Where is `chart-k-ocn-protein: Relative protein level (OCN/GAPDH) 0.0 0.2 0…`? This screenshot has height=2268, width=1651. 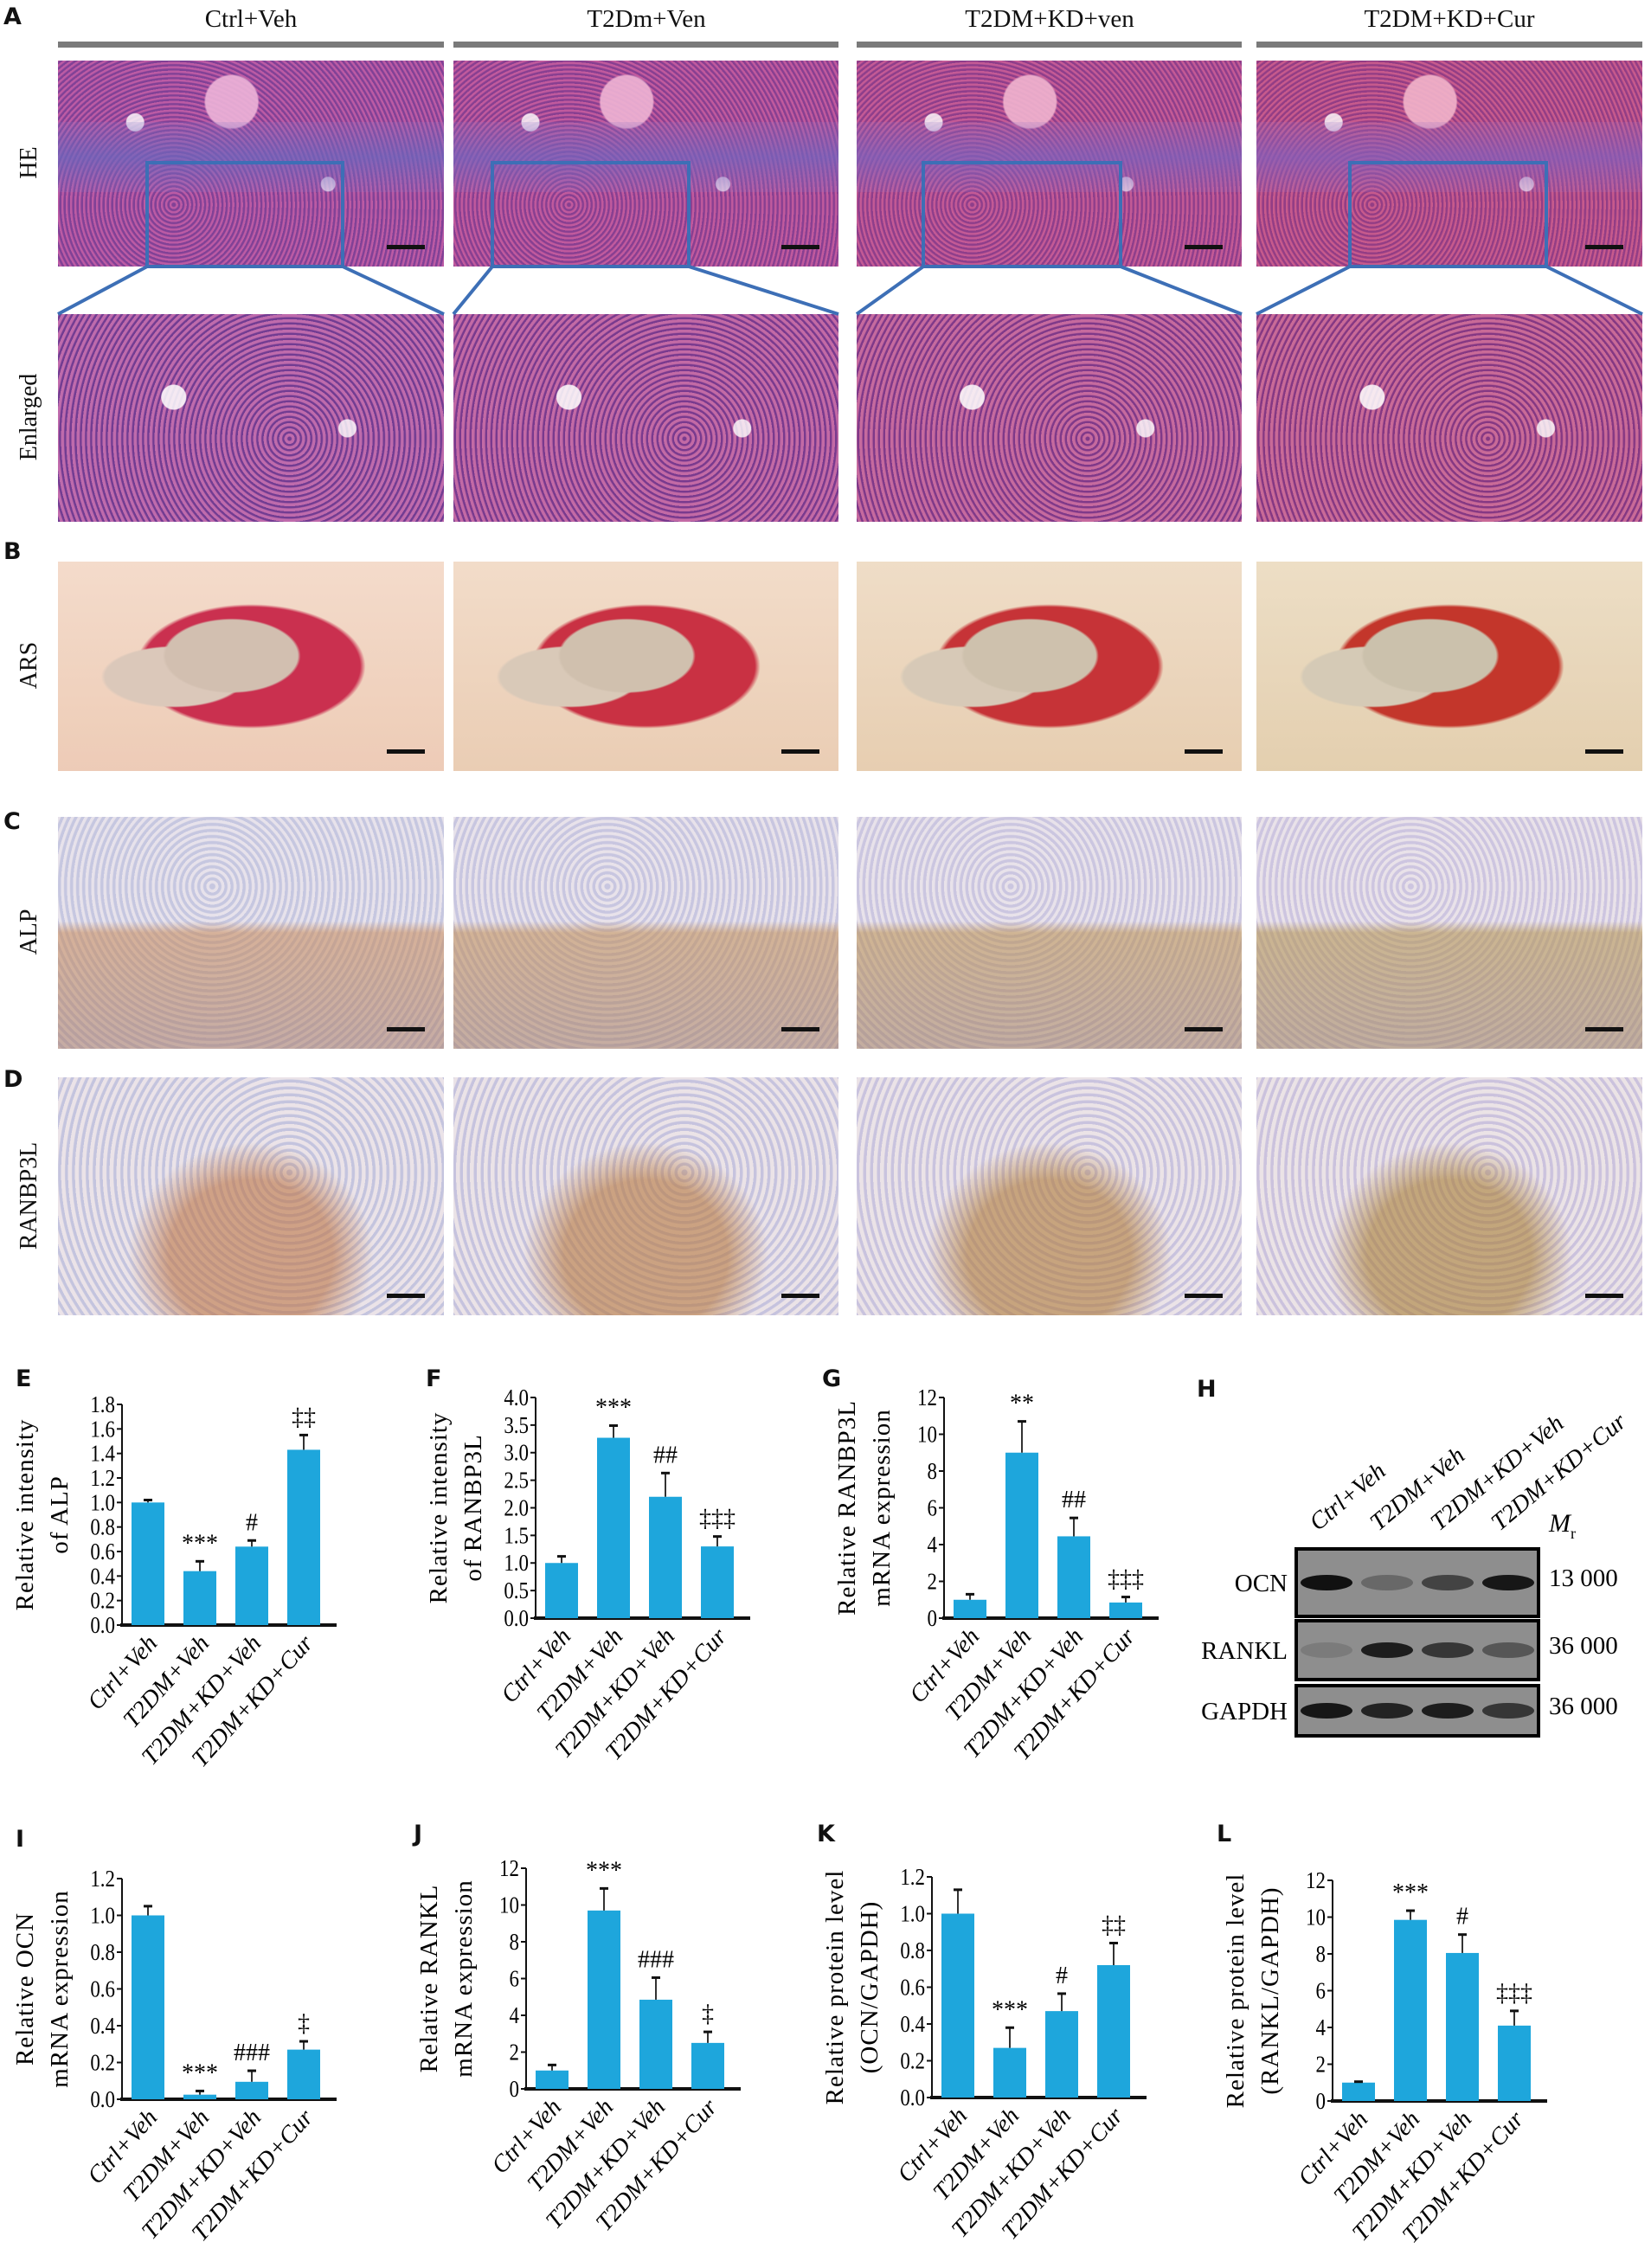 chart-k-ocn-protein: Relative protein level (OCN/GAPDH) 0.0 0.2 0… is located at coordinates (985, 2055).